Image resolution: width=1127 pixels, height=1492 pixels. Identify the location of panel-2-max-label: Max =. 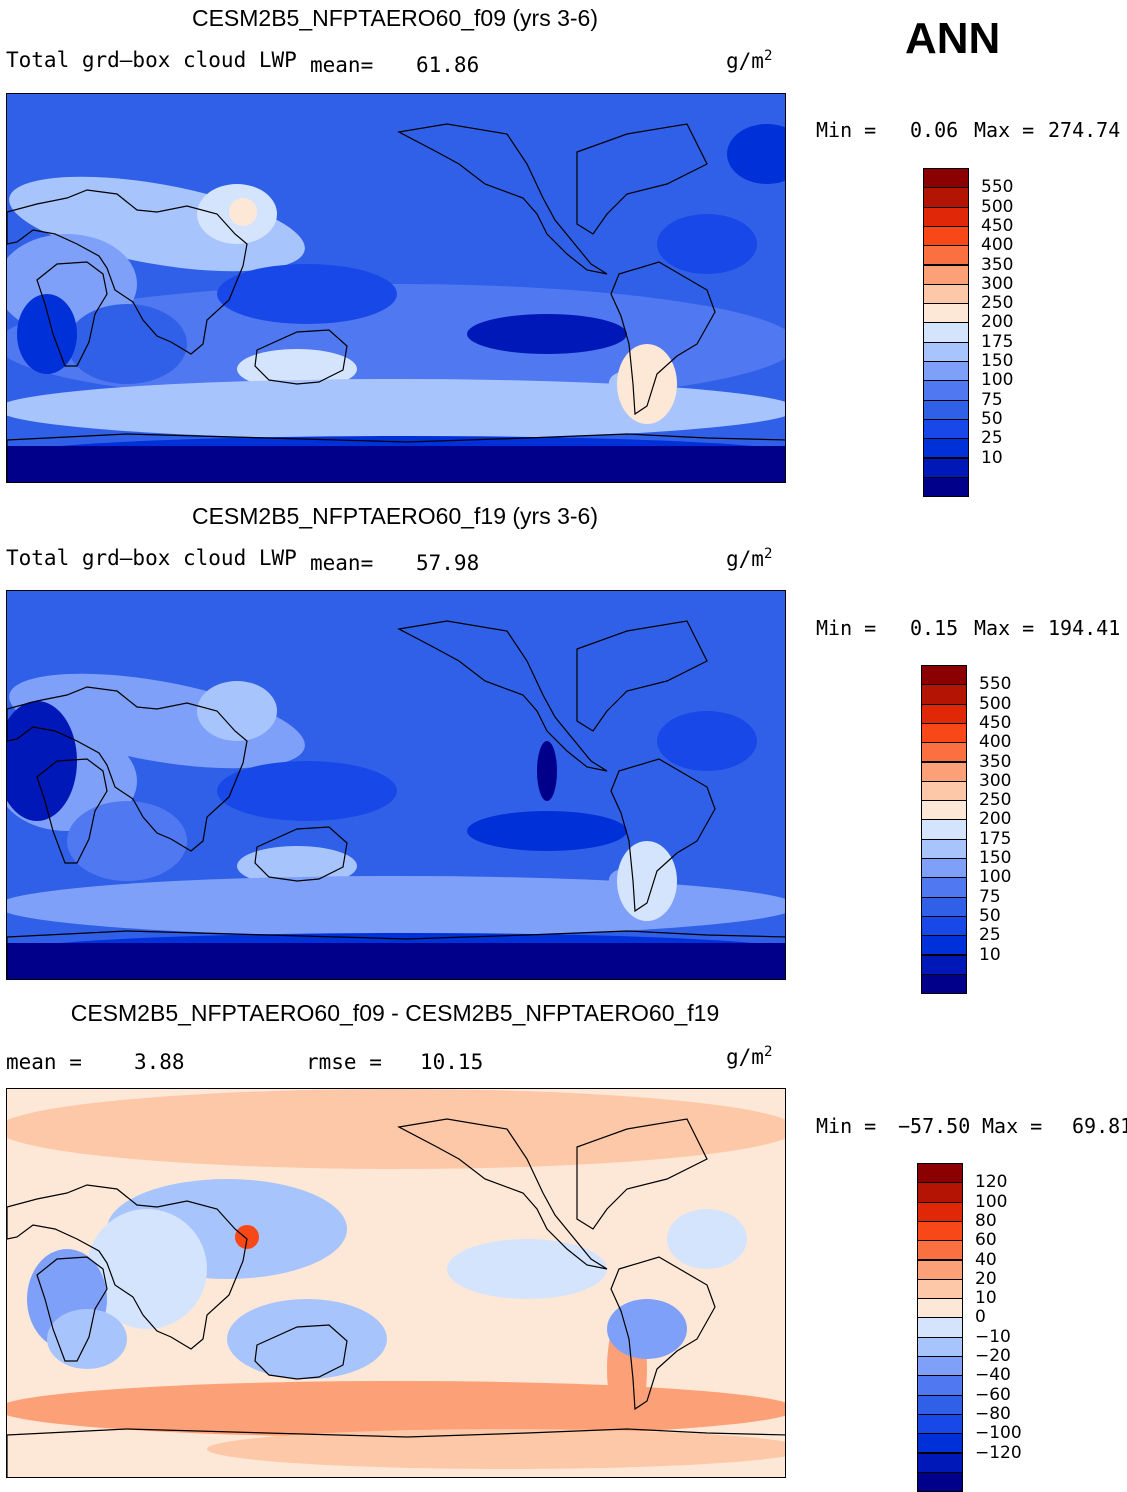
(1004, 628).